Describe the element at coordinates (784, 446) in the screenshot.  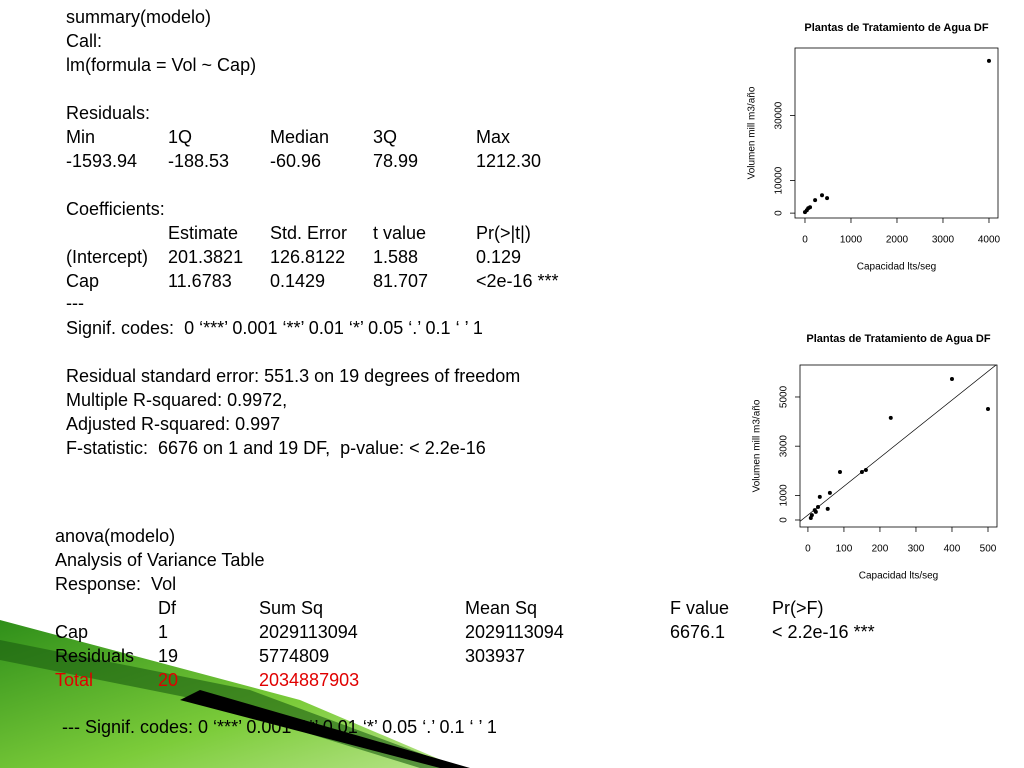
I see `y-tick-label: 3000` at that location.